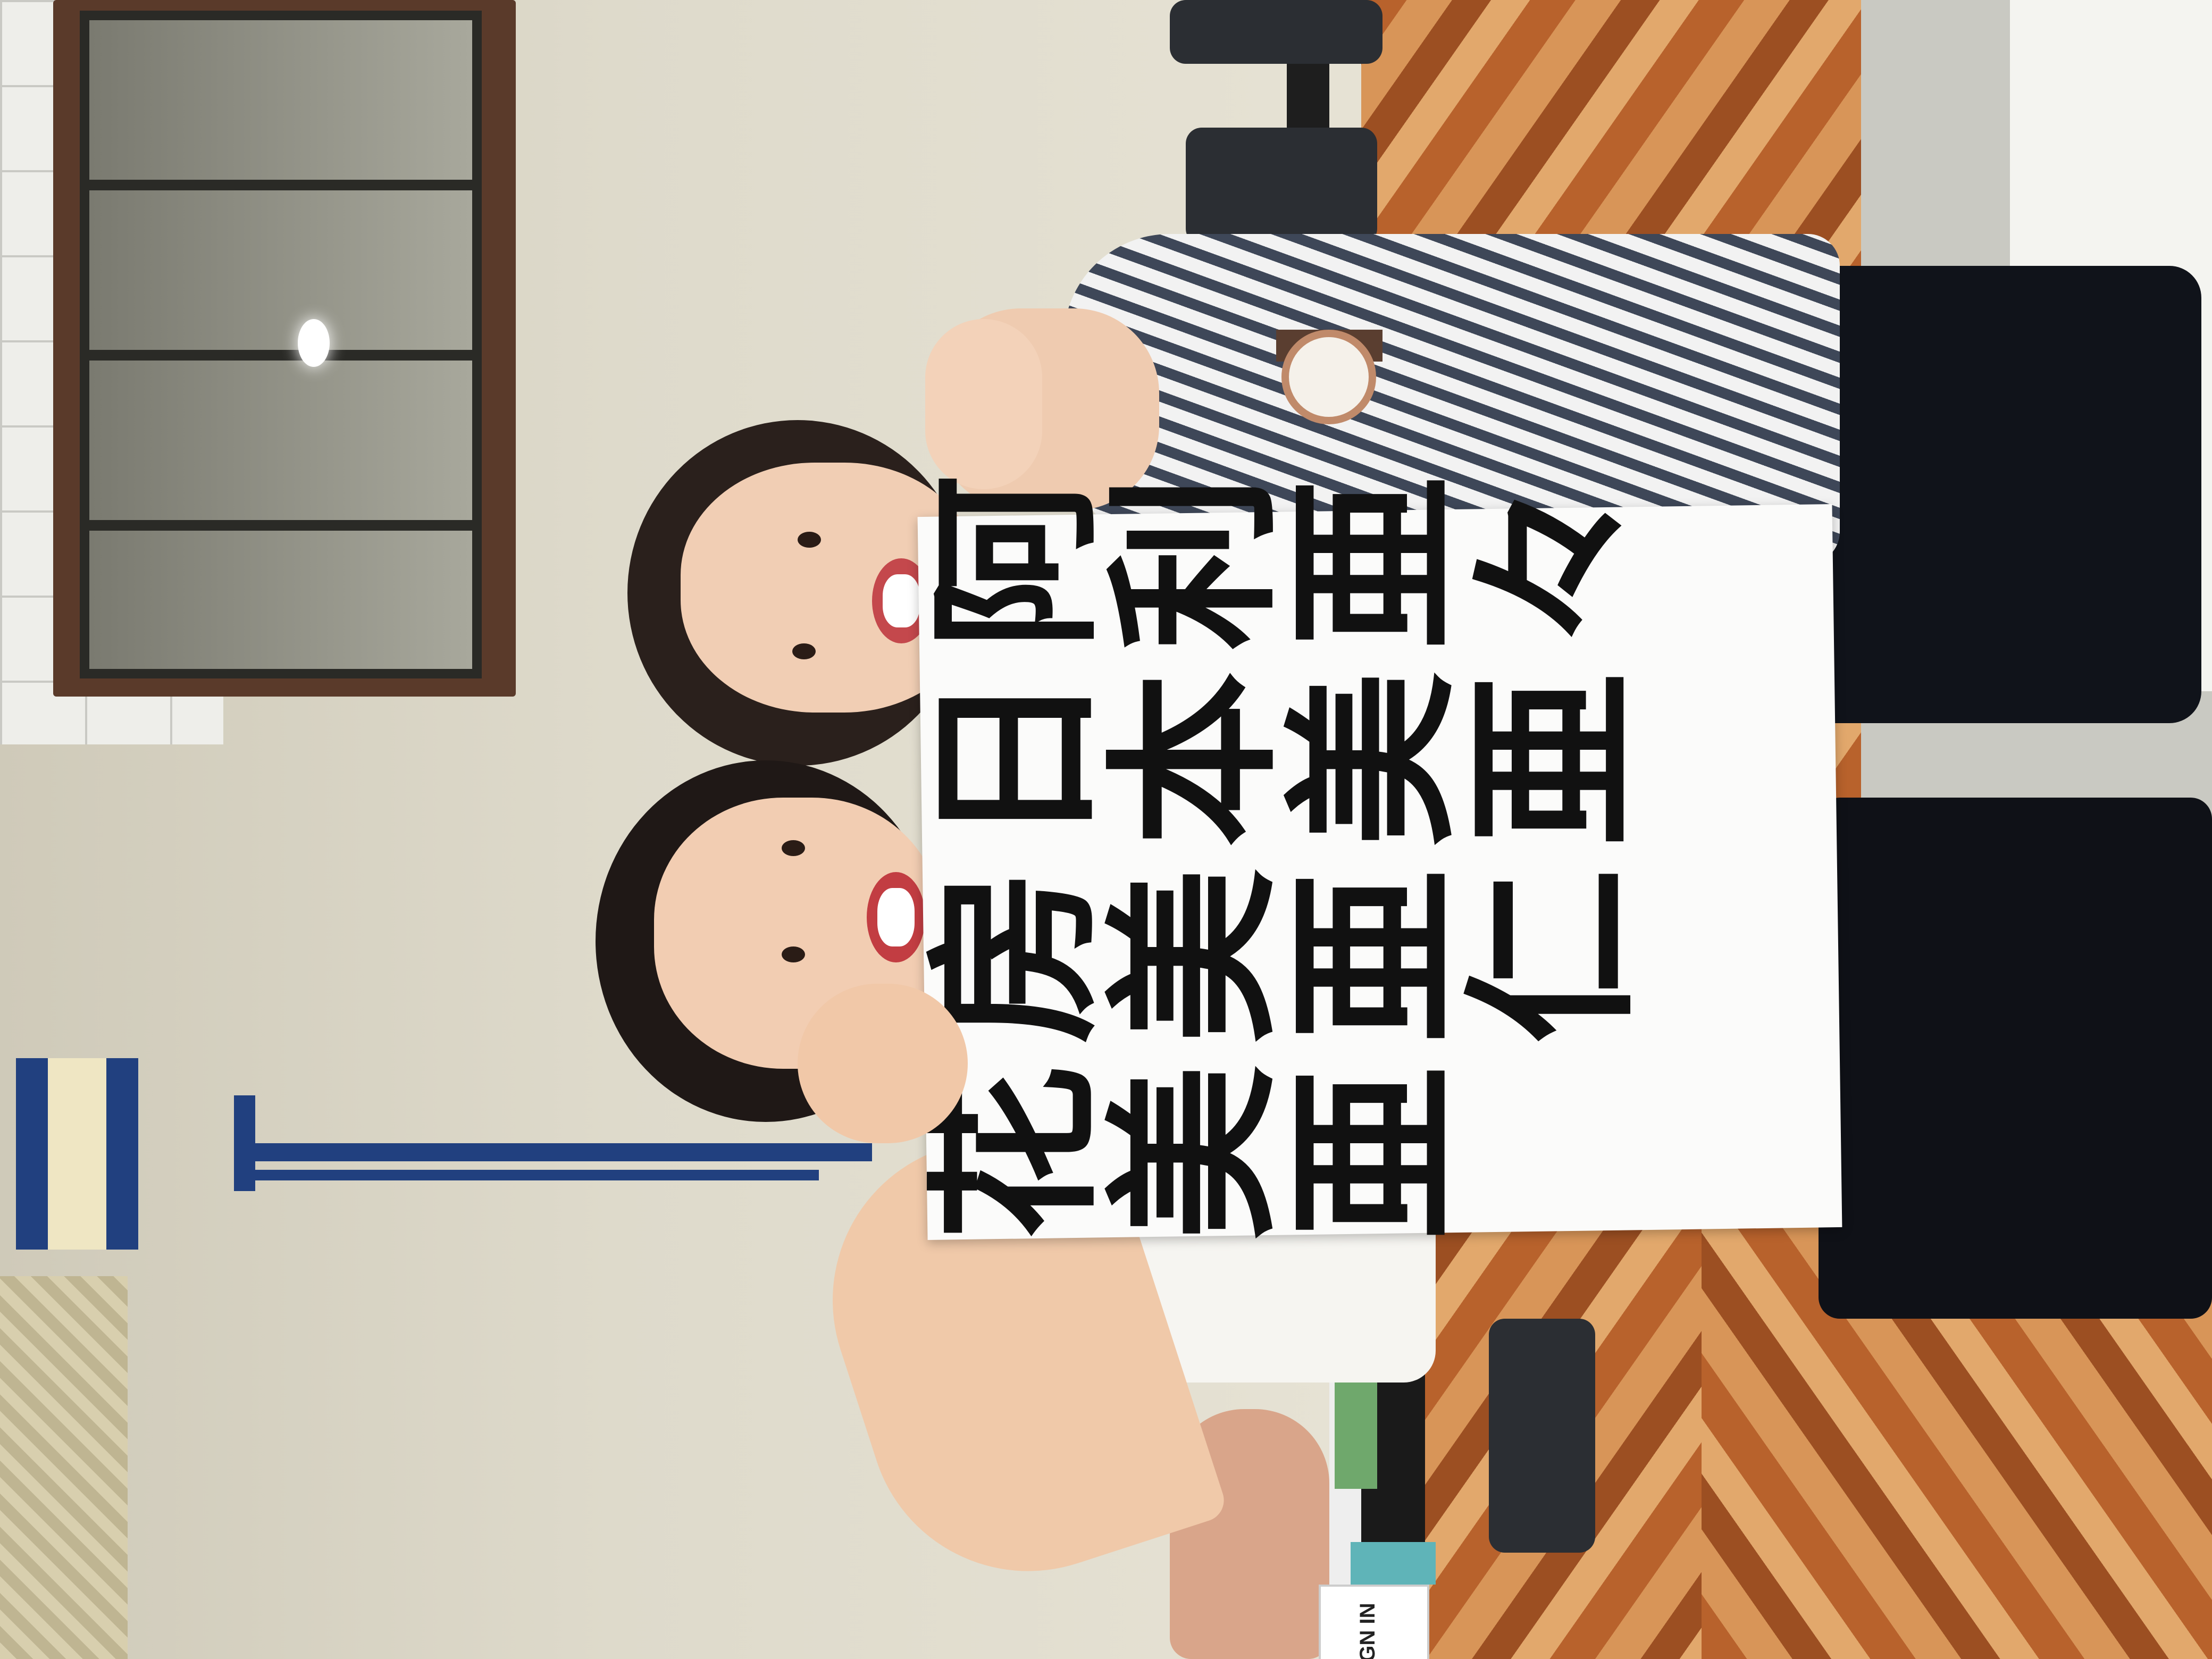 The height and width of the screenshot is (1659, 2212). Describe the element at coordinates (1281, 577) in the screenshot. I see `calligraphy-column: 阿利亜々` at that location.